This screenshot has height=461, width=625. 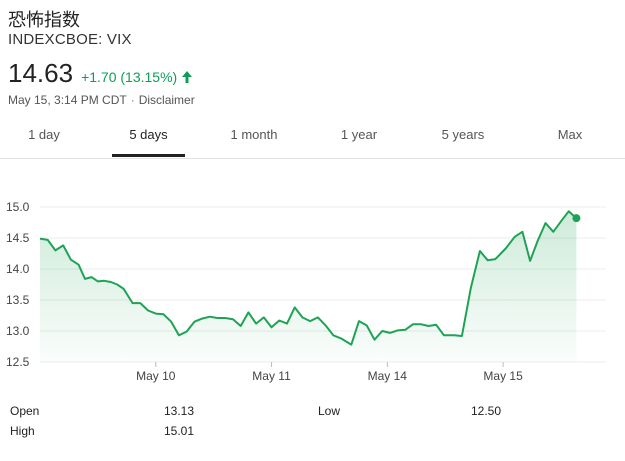 I want to click on stat-low-label: Low, so click(x=329, y=411).